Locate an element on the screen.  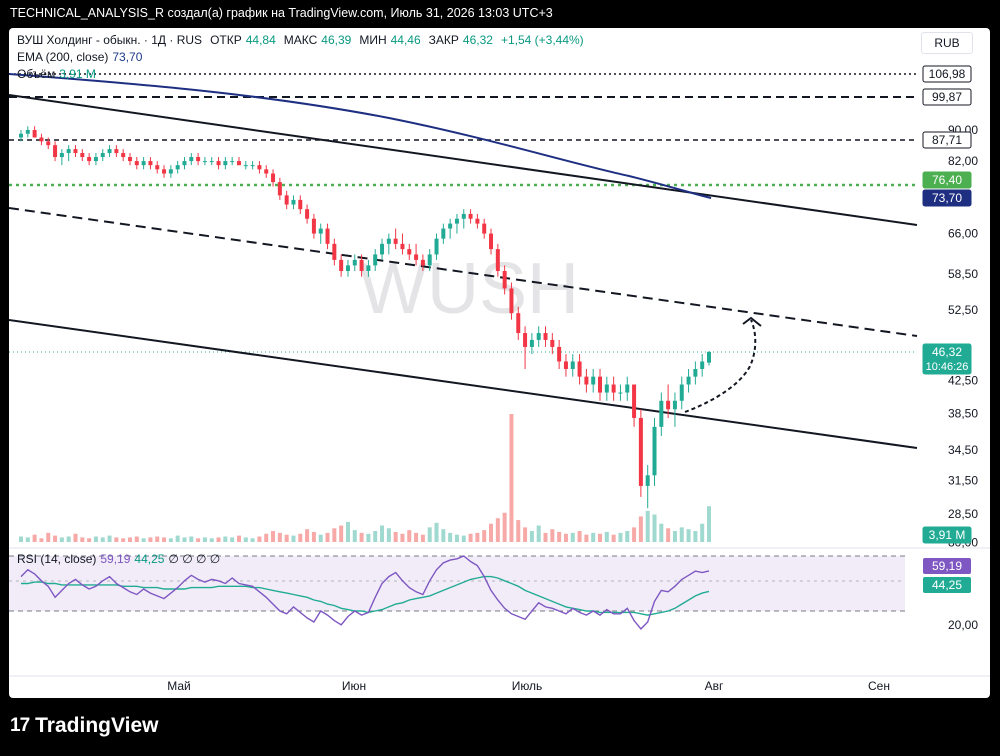
price-tick-label: 82,00 is located at coordinates (963, 161).